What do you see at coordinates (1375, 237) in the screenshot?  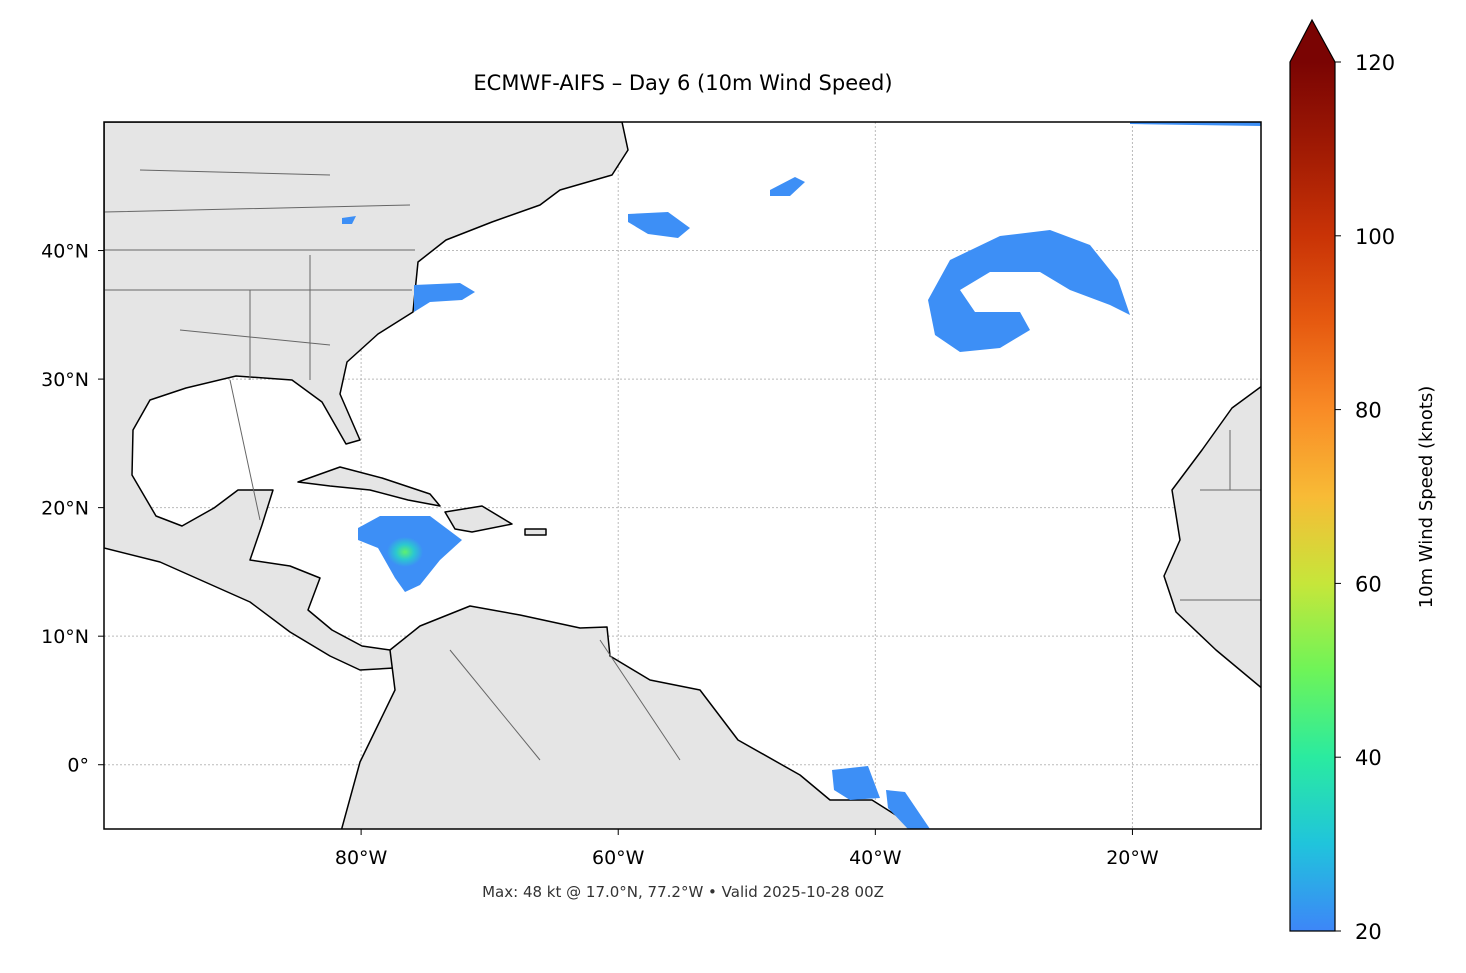 I see `colorbar-tick-label: 100` at bounding box center [1375, 237].